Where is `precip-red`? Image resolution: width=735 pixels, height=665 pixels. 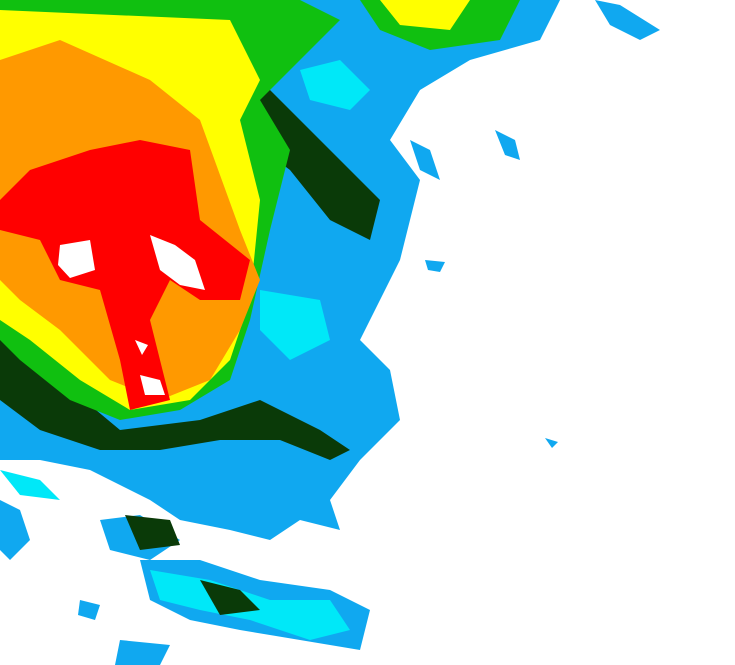
precip-red is located at coordinates (125, 275).